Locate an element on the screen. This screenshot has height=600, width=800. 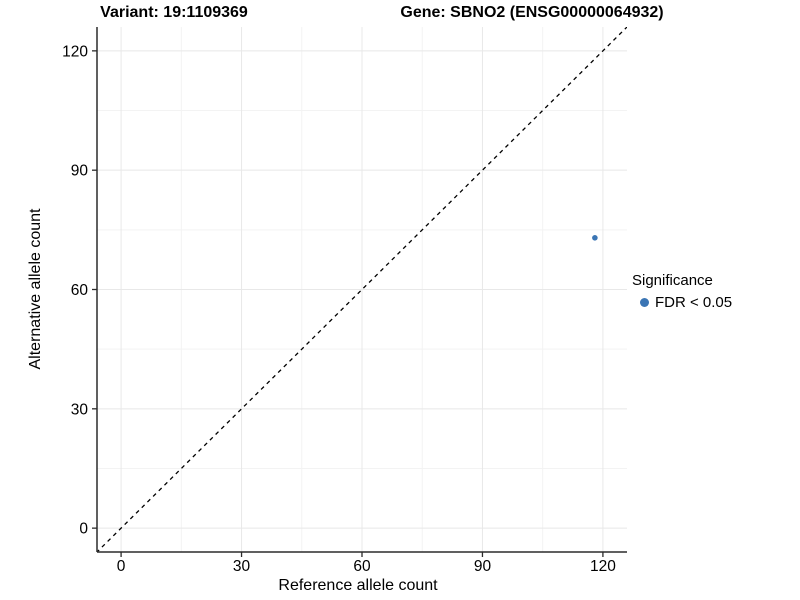
x-tick-label: 90 is located at coordinates (483, 566).